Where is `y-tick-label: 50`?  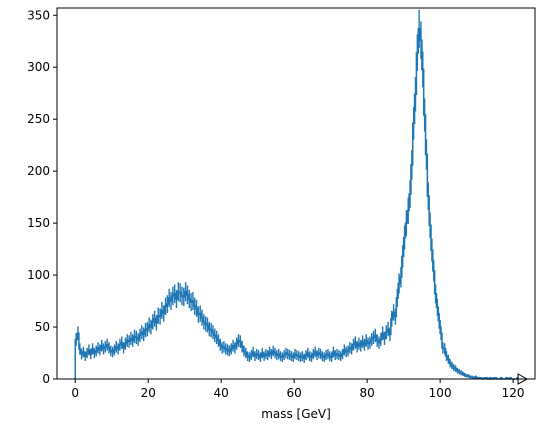
y-tick-label: 50 is located at coordinates (42, 327).